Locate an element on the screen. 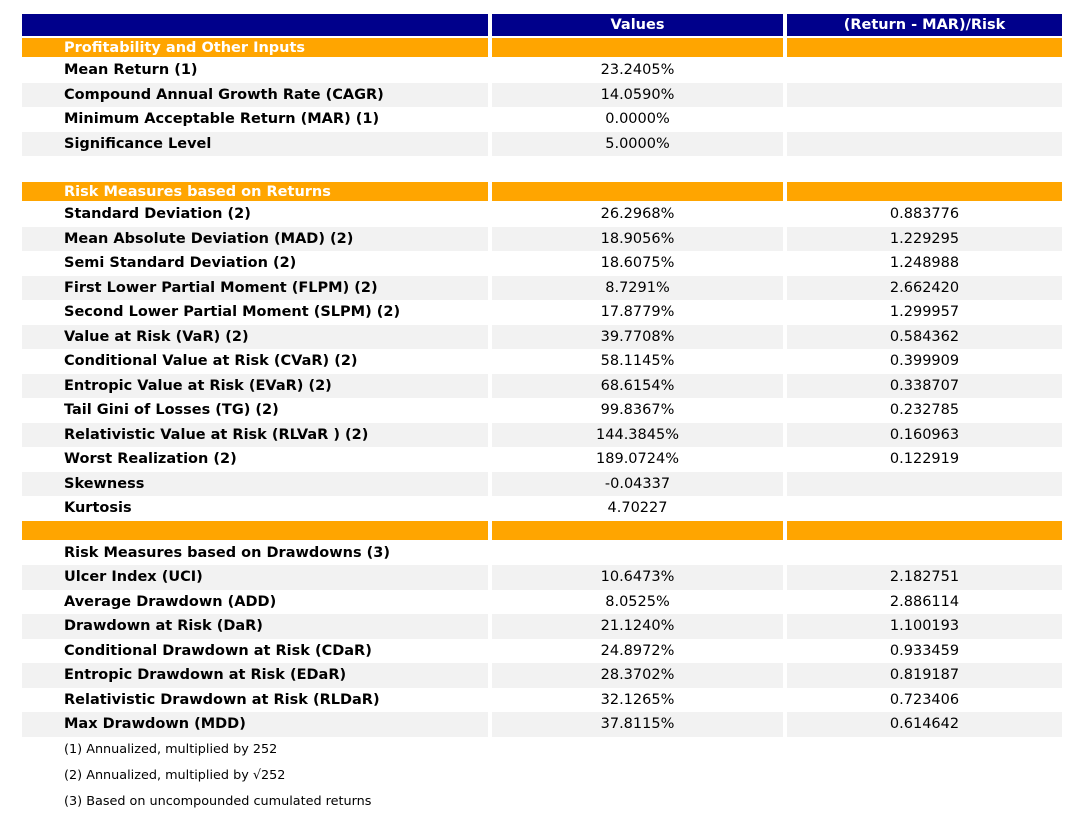  row-ratio: 0.614642 is located at coordinates (924, 724).